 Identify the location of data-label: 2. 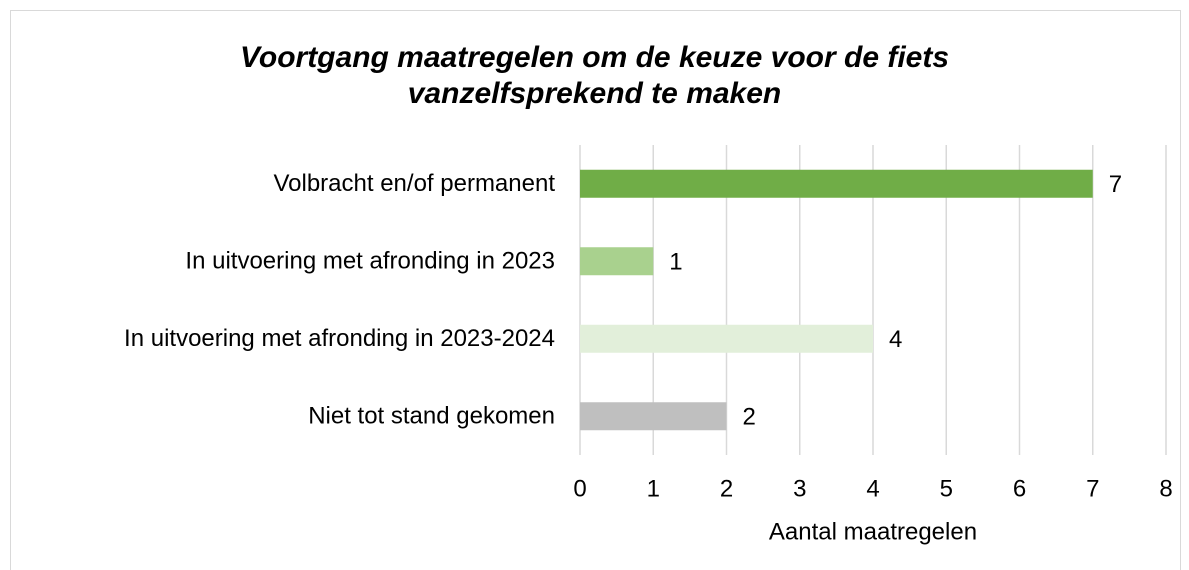
(749, 417).